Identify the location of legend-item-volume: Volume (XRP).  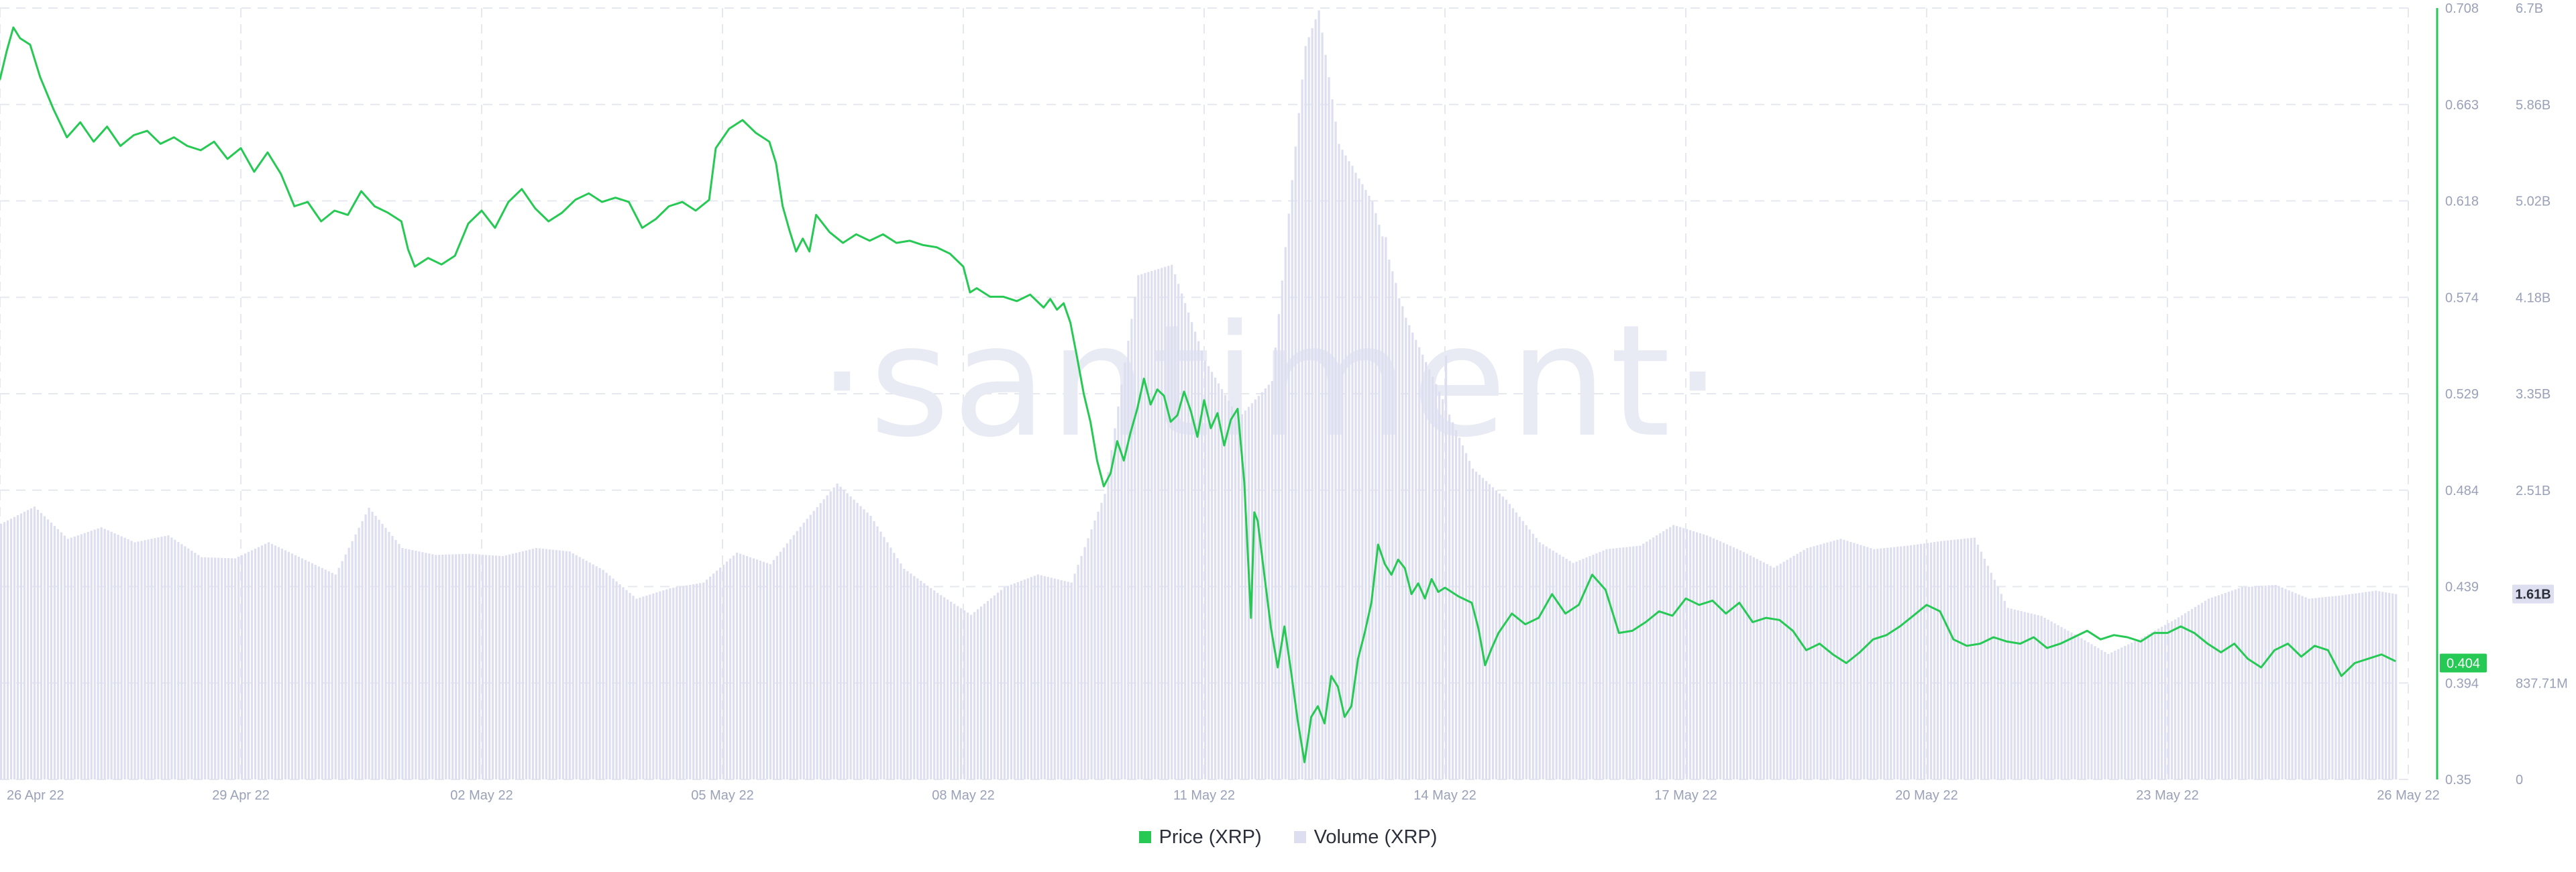
(1365, 837).